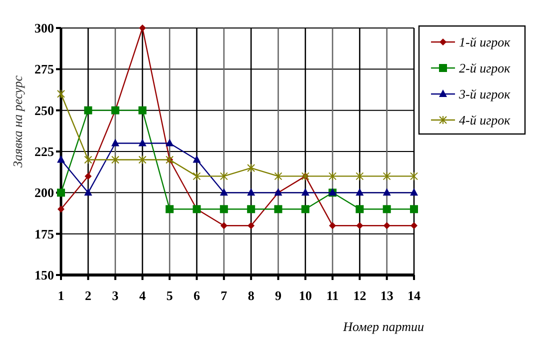 Image resolution: width=541 pixels, height=339 pixels. I want to click on x-tick-label: 1, so click(61, 295).